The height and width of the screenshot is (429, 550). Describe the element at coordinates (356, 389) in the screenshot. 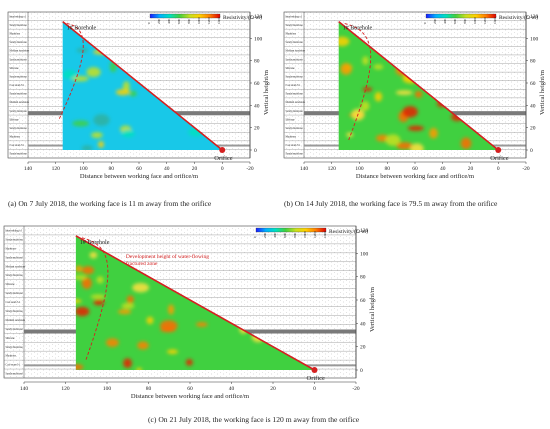

I see `x-tick-label-8: -20` at that location.